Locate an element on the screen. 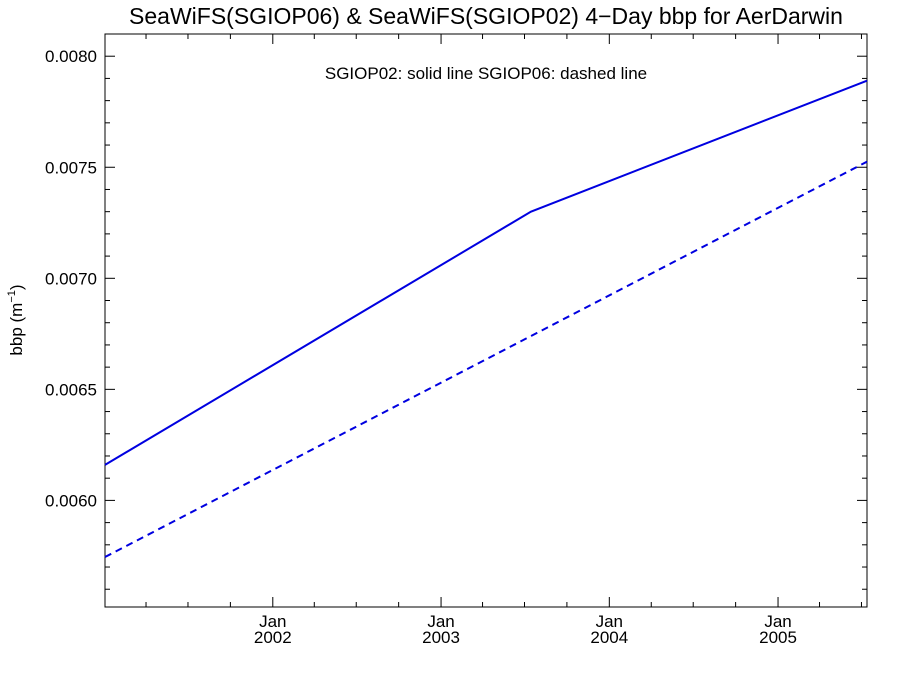  y-axis-label-exponent: −1 is located at coordinates (12, 296).